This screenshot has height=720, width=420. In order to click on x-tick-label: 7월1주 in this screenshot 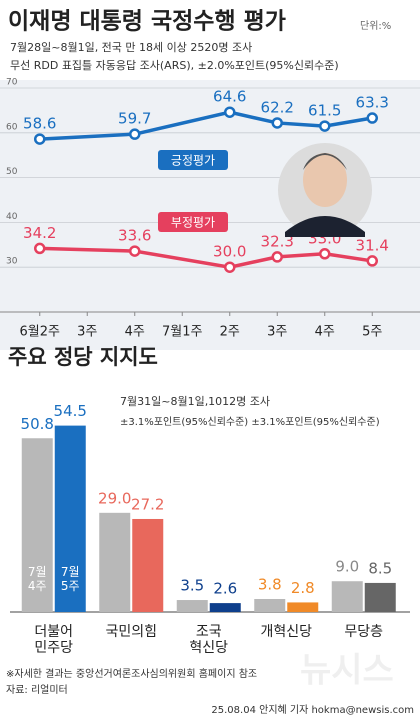, I will do `click(182, 332)`.